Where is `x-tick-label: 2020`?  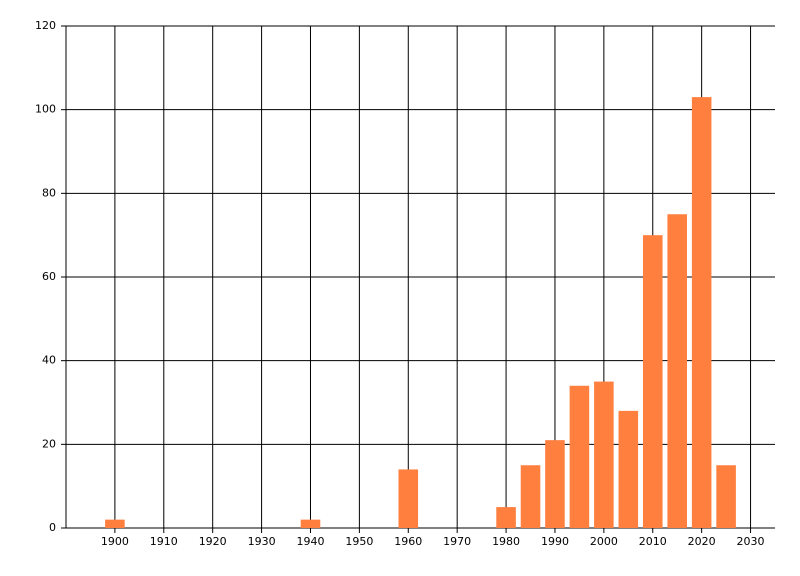
x-tick-label: 2020 is located at coordinates (702, 541).